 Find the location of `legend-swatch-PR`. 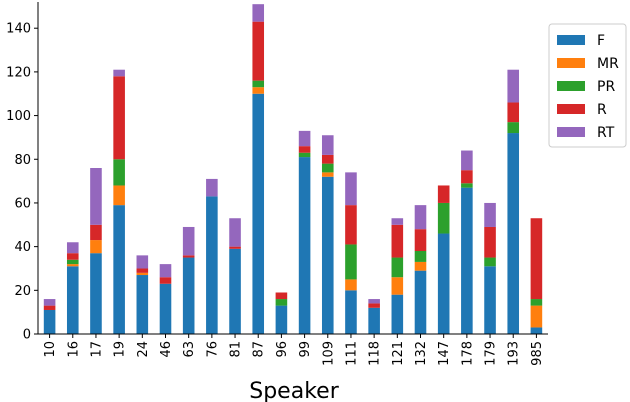

legend-swatch-PR is located at coordinates (571, 86).